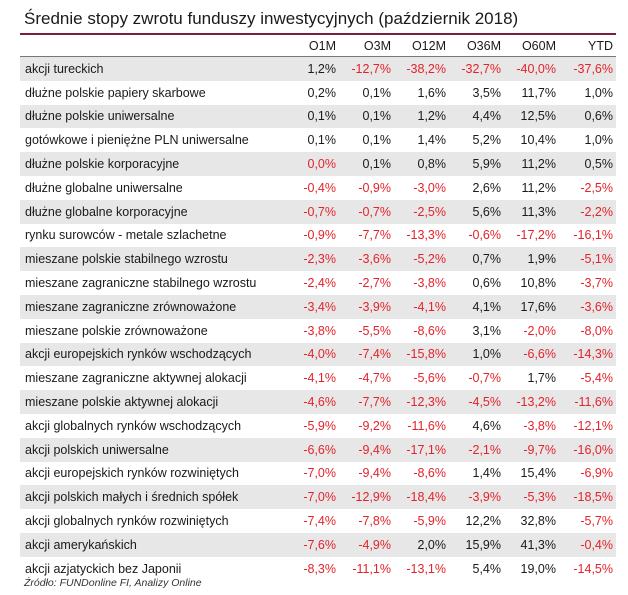 Image resolution: width=628 pixels, height=595 pixels. Describe the element at coordinates (421, 164) in the screenshot. I see `return-value-cell: 0,8%` at that location.